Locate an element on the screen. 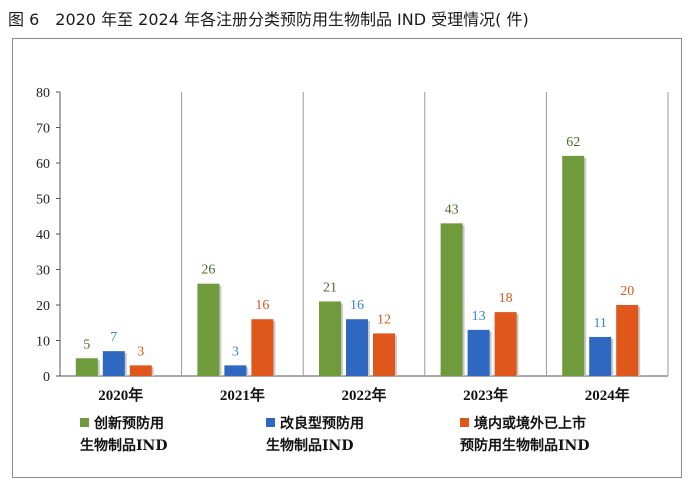 The height and width of the screenshot is (489, 696). y-tick-label: 70 is located at coordinates (43, 129).